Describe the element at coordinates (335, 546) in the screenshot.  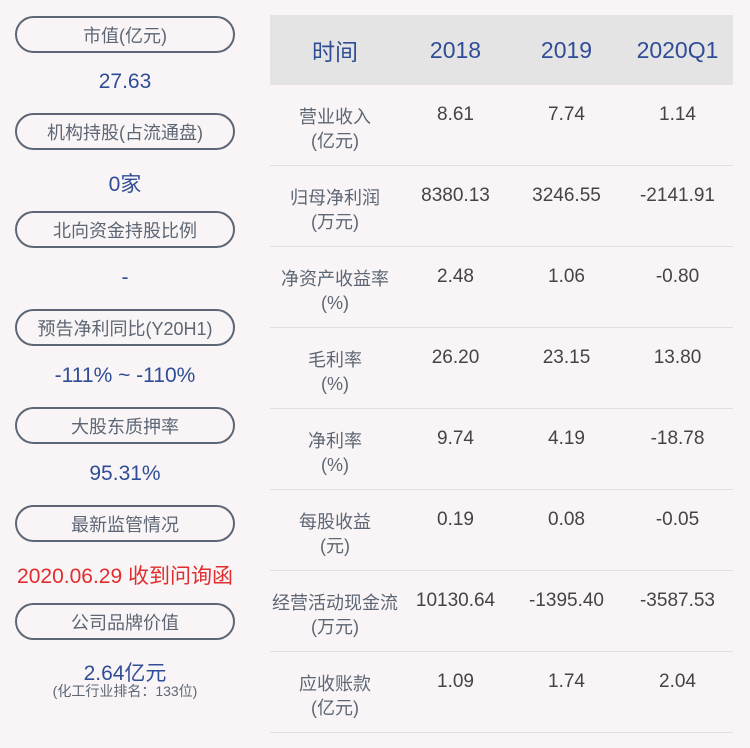
I see `row-unit: (元)` at that location.